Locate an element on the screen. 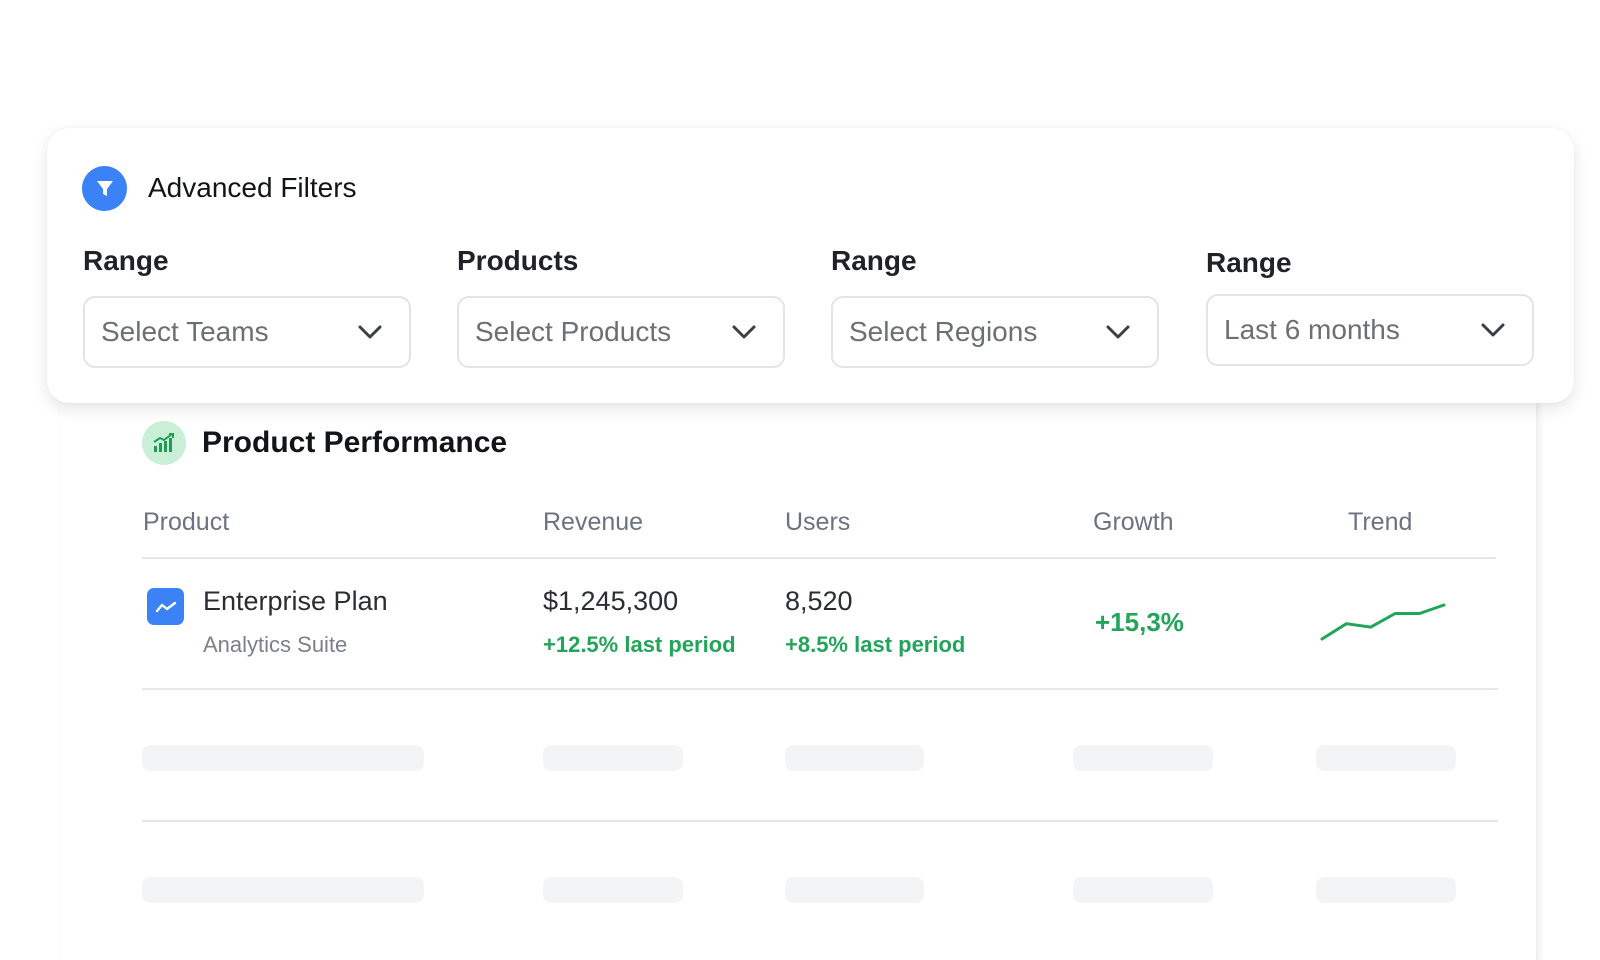 This screenshot has height=960, width=1600. select-teams-dropdown: Select Teams is located at coordinates (247, 332).